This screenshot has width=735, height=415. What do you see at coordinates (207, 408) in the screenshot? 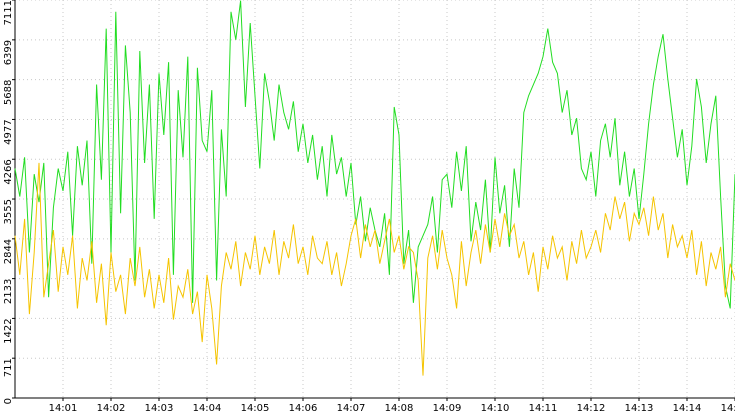
I see `x-tick-label: 14:04` at bounding box center [207, 408].